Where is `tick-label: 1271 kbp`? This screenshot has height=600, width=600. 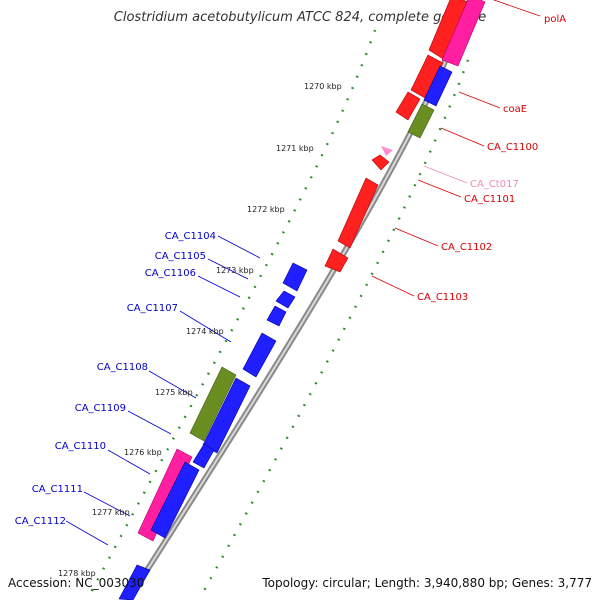 tick-label: 1271 kbp is located at coordinates (295, 148).